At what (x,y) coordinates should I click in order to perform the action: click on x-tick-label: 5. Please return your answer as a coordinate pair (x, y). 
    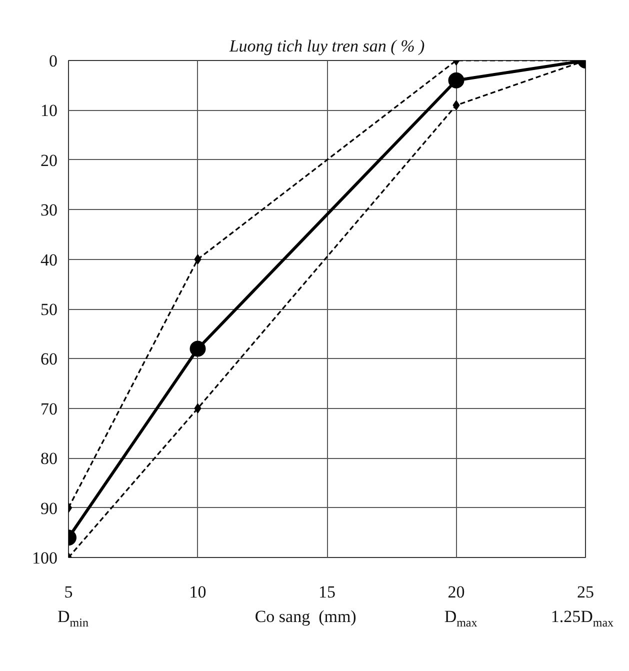
    Looking at the image, I should click on (68, 592).